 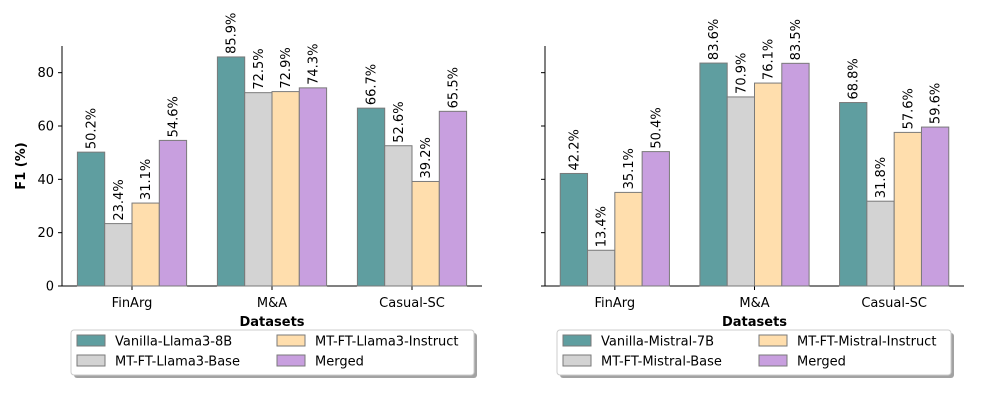 What do you see at coordinates (453, 87) in the screenshot?
I see `data-label: 65.5%` at bounding box center [453, 87].